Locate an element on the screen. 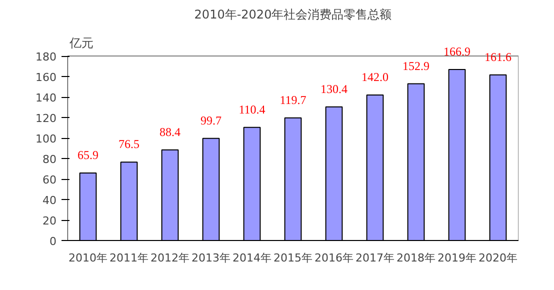 This screenshot has height=290, width=554. data-label: 119.7 is located at coordinates (293, 99).